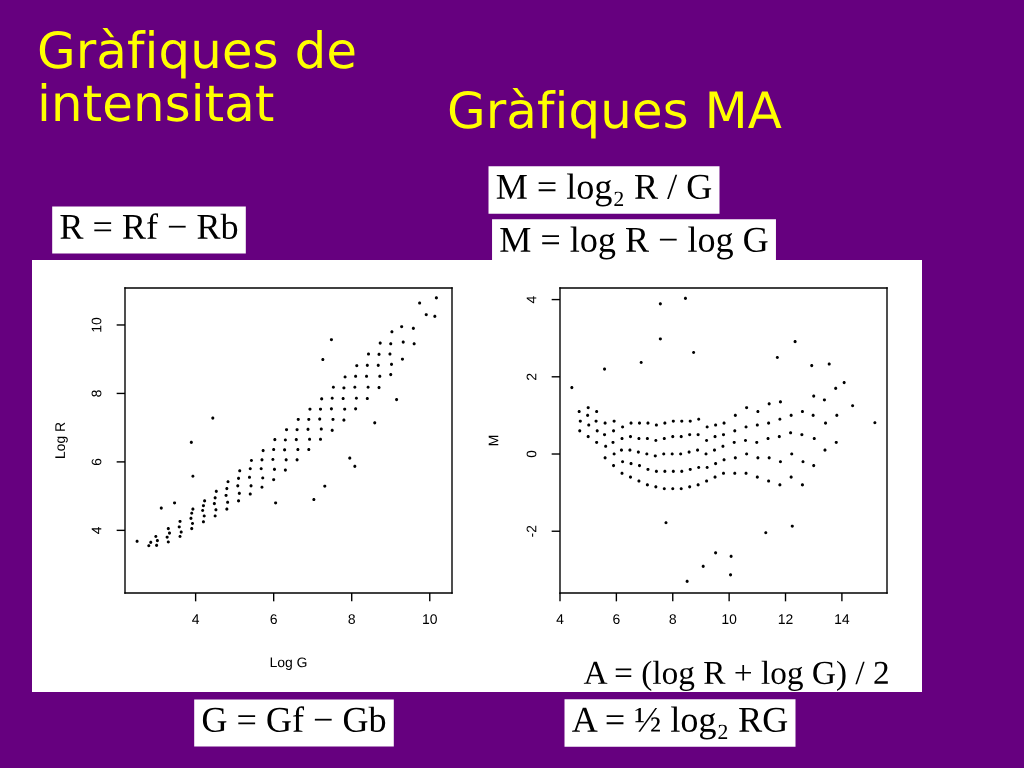 This screenshot has height=768, width=1024. What do you see at coordinates (531, 454) in the screenshot?
I see `y-tick-label: 0` at bounding box center [531, 454].